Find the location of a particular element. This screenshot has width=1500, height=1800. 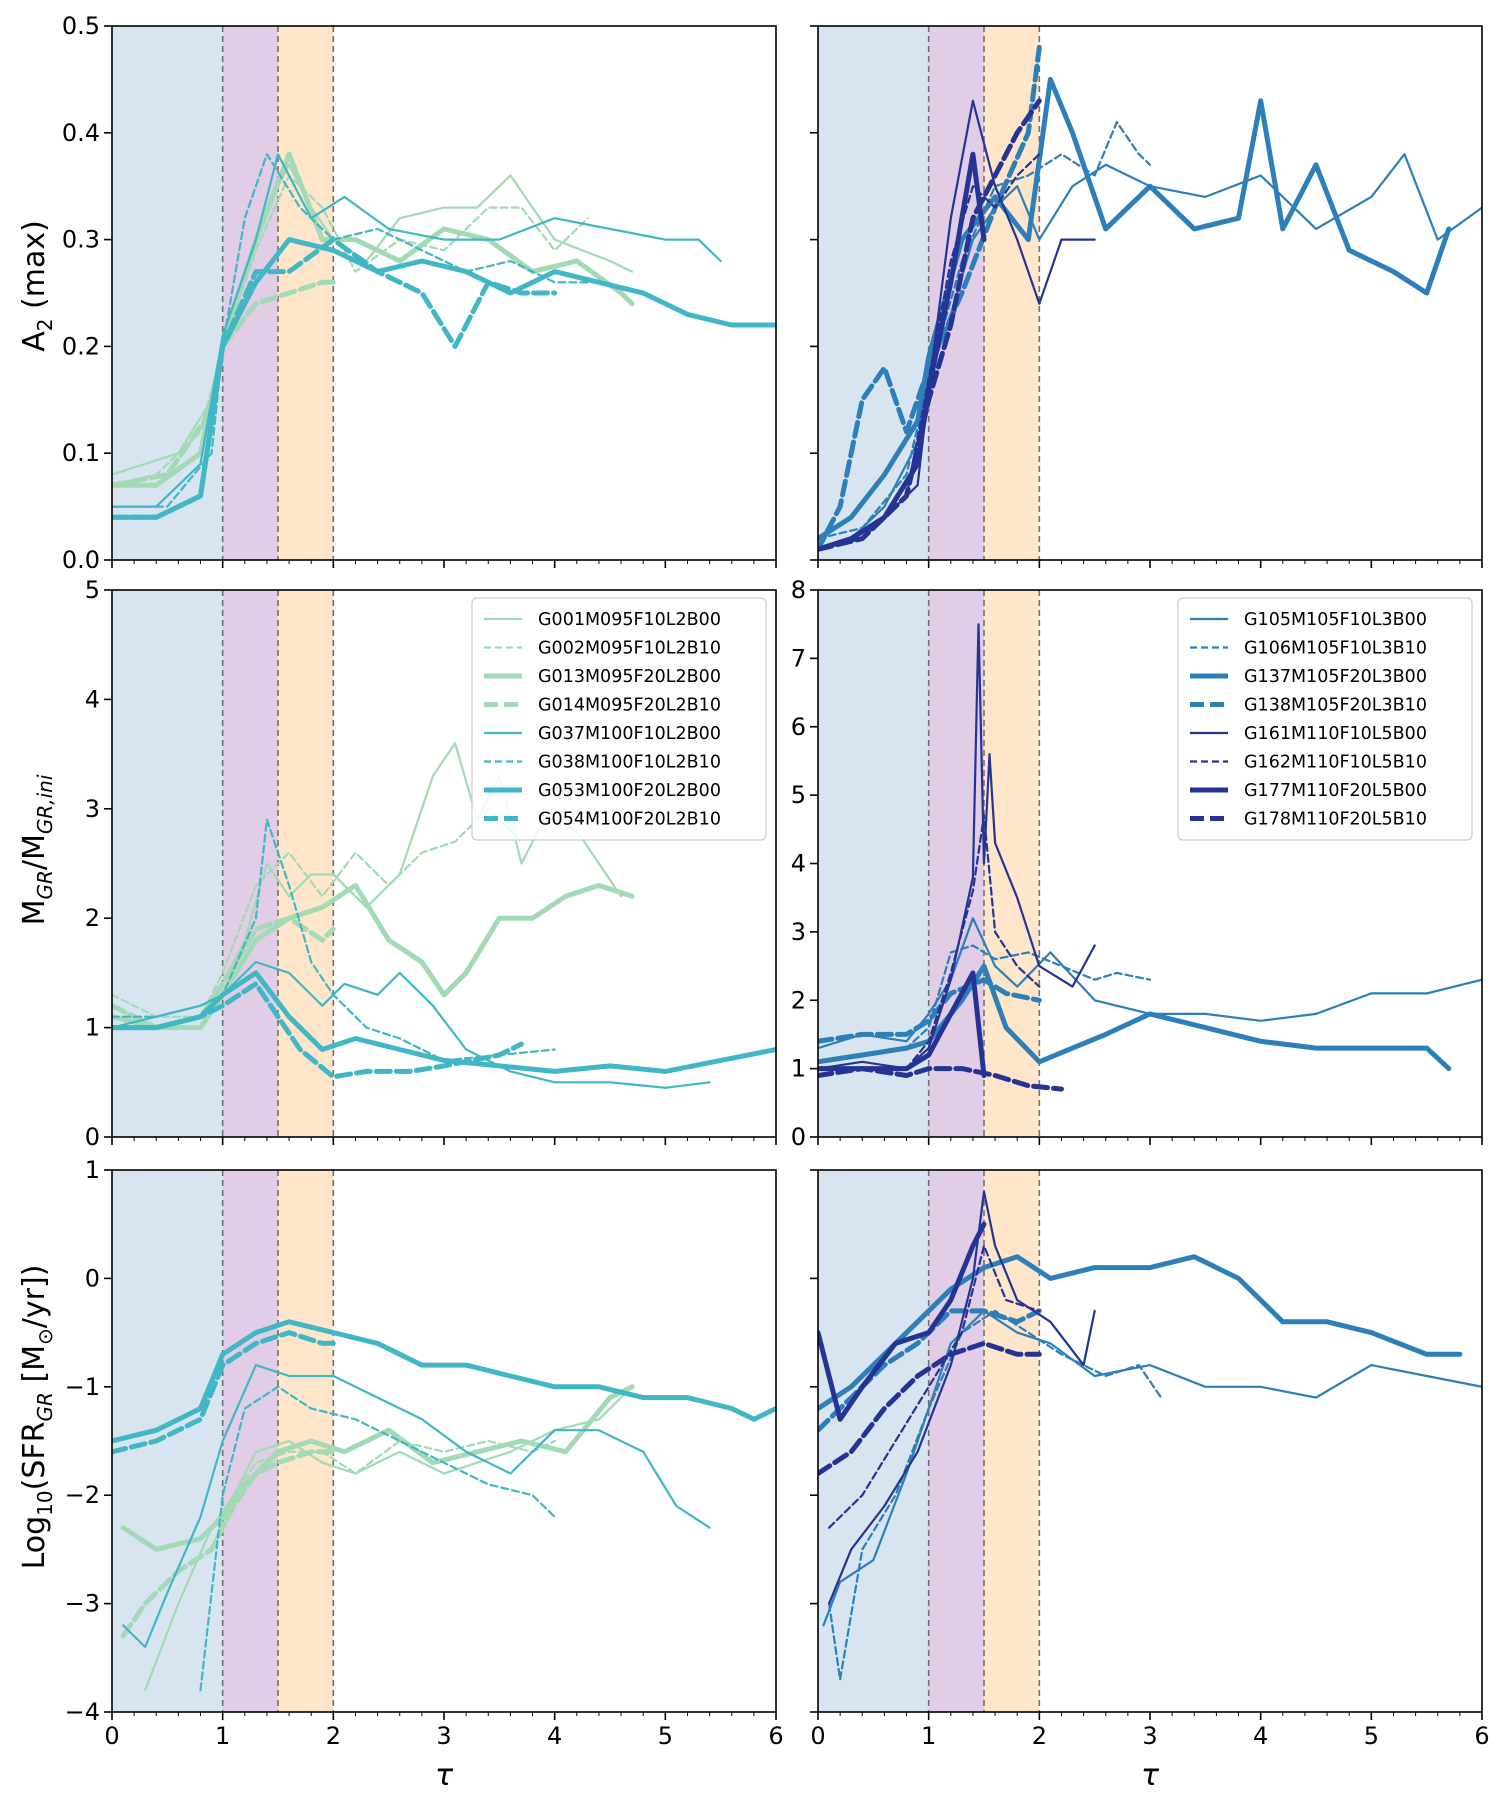

legend-label: G013M095F20L2B00 is located at coordinates (629, 677).